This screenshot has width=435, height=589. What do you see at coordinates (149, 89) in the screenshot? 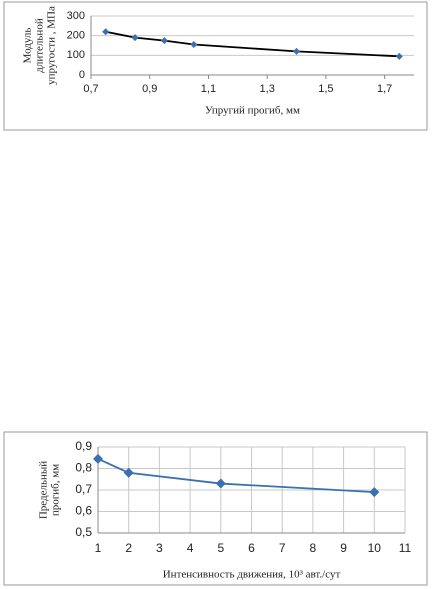
I see `x-tick-label: 0,9` at bounding box center [149, 89].